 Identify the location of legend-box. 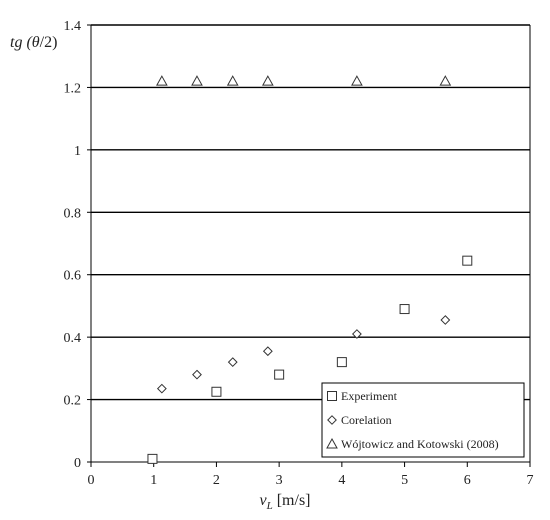
(423, 420).